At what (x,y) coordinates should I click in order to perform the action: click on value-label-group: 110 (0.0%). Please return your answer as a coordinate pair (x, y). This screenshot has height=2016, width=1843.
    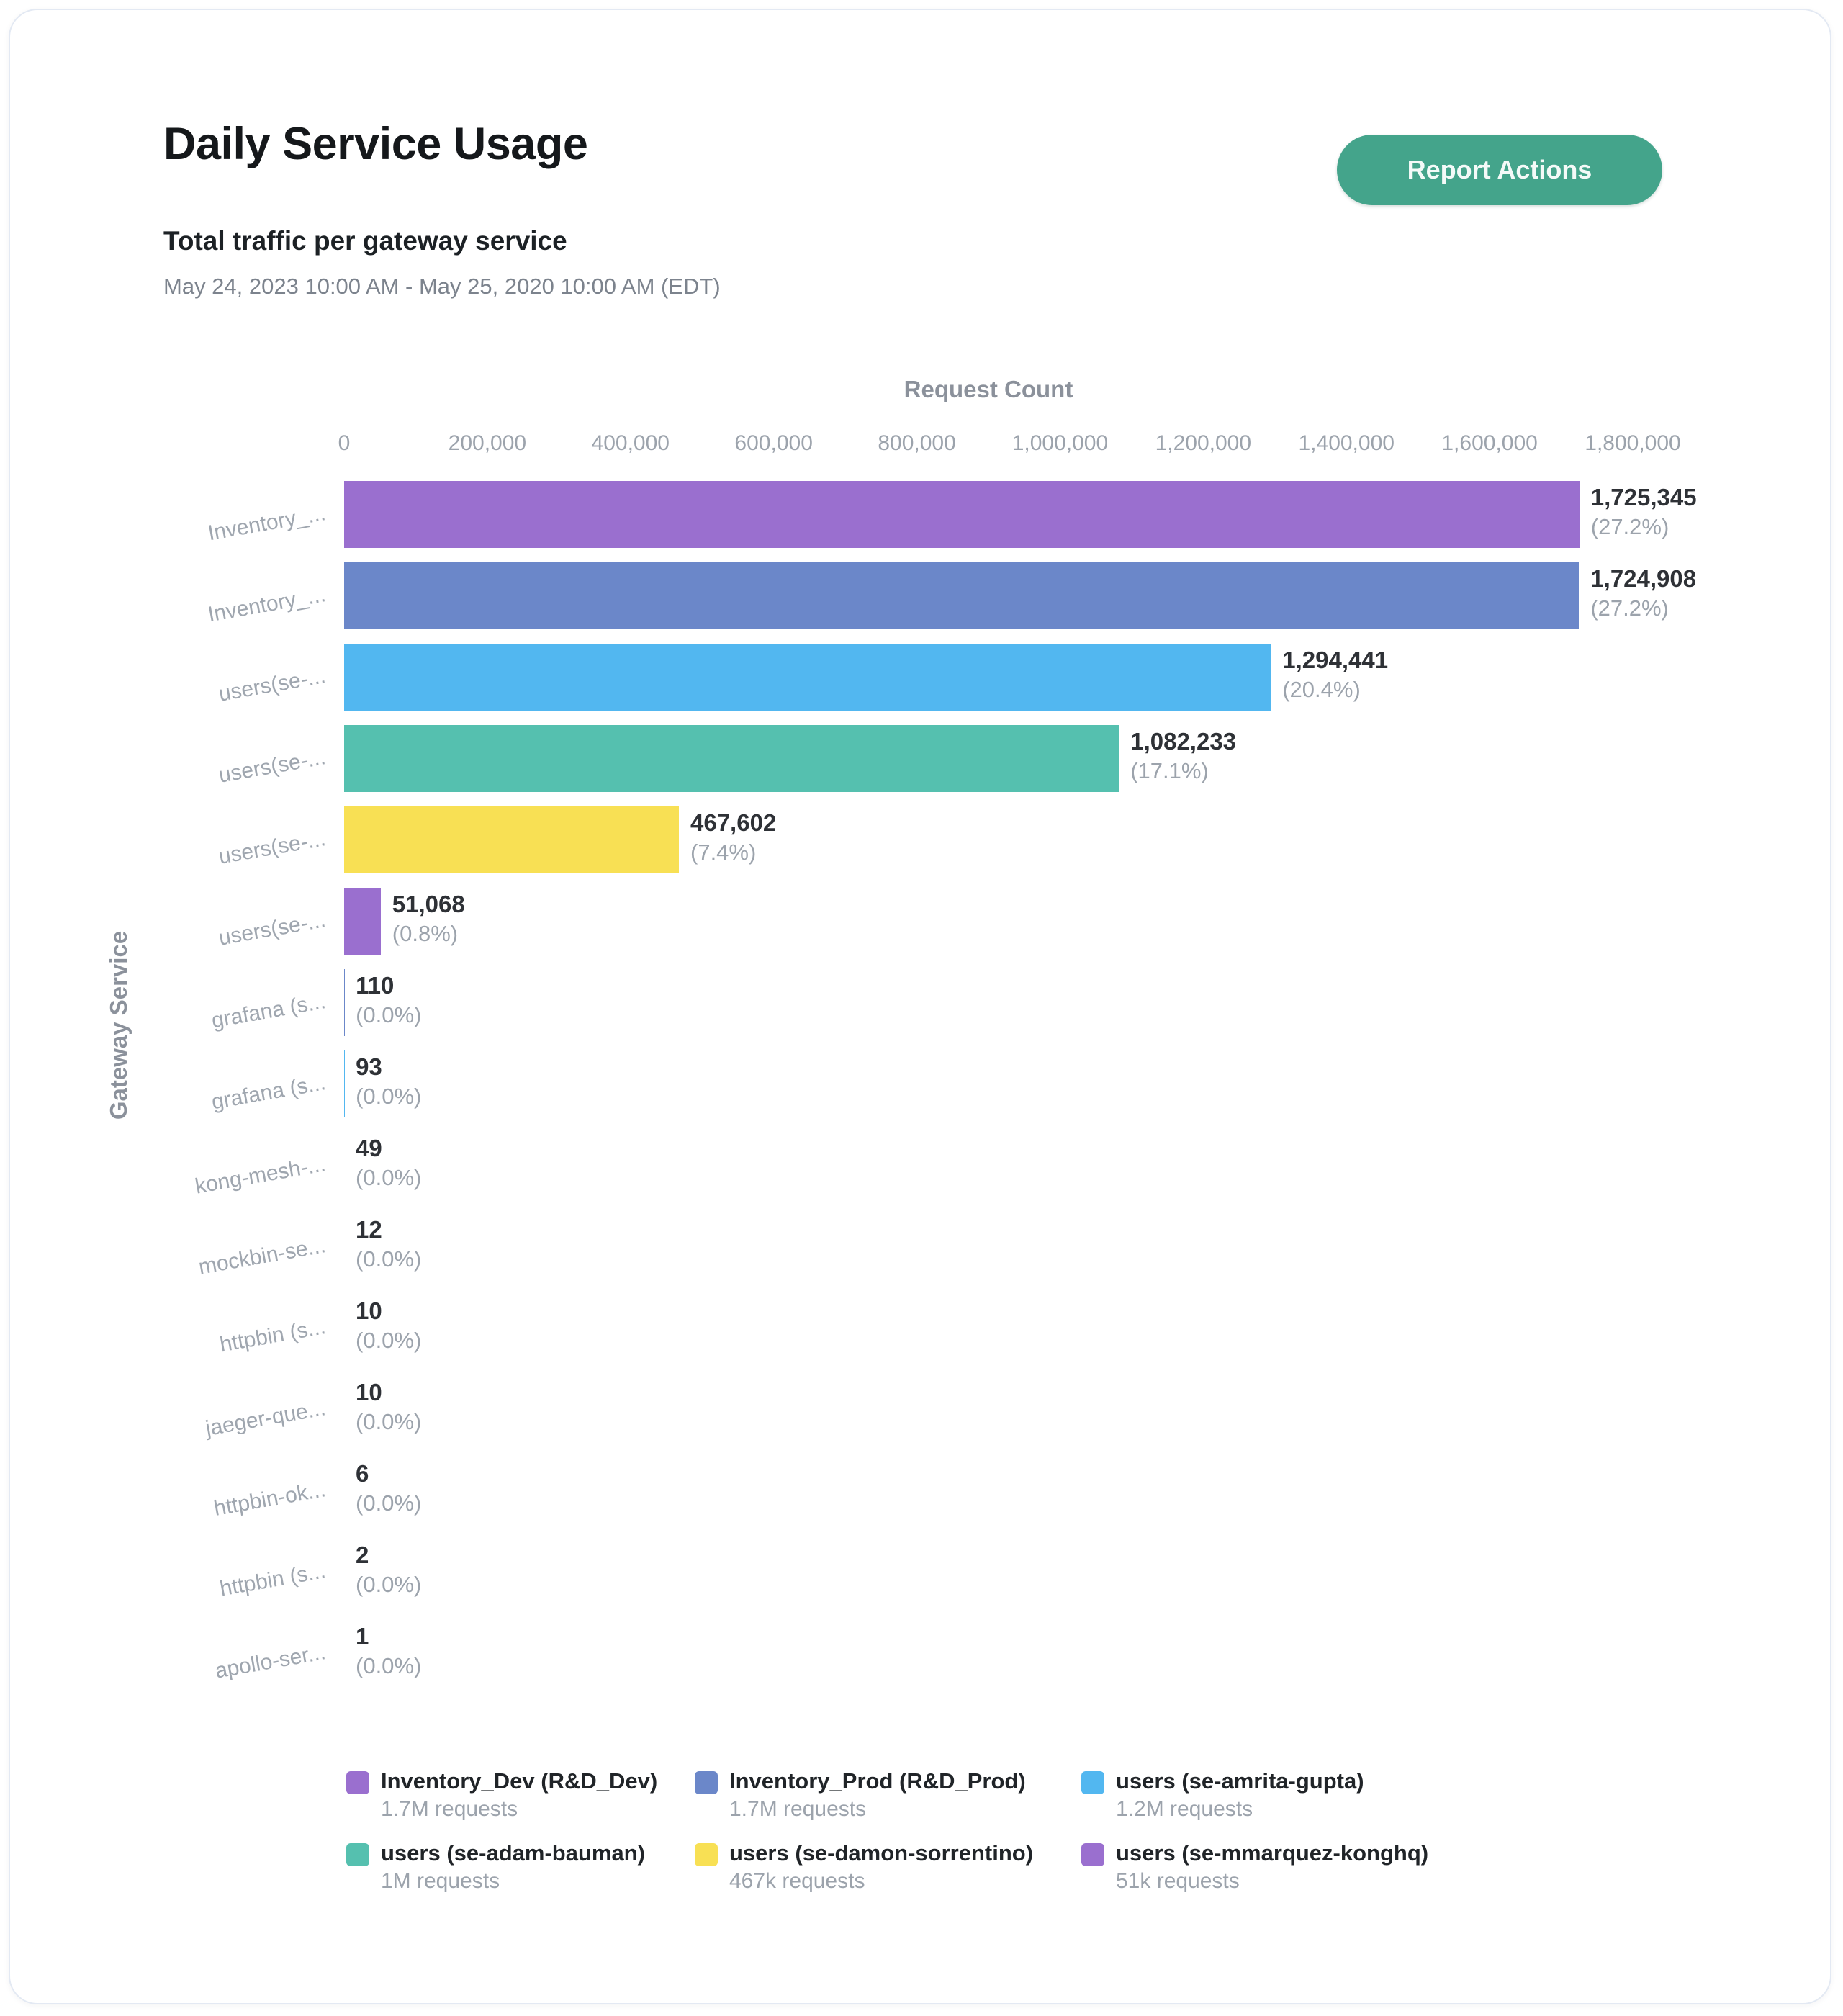
    Looking at the image, I should click on (389, 1000).